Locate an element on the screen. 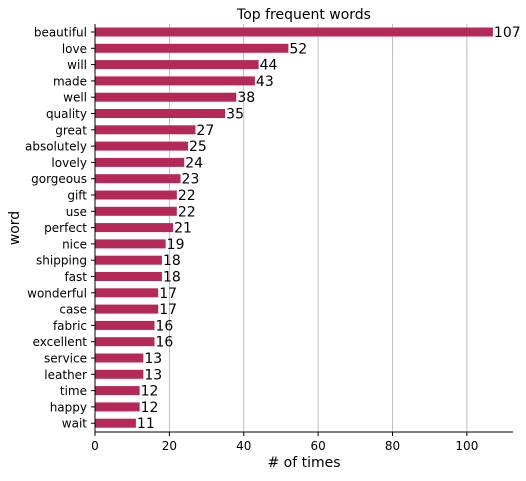  data-label: 52 is located at coordinates (298, 49).